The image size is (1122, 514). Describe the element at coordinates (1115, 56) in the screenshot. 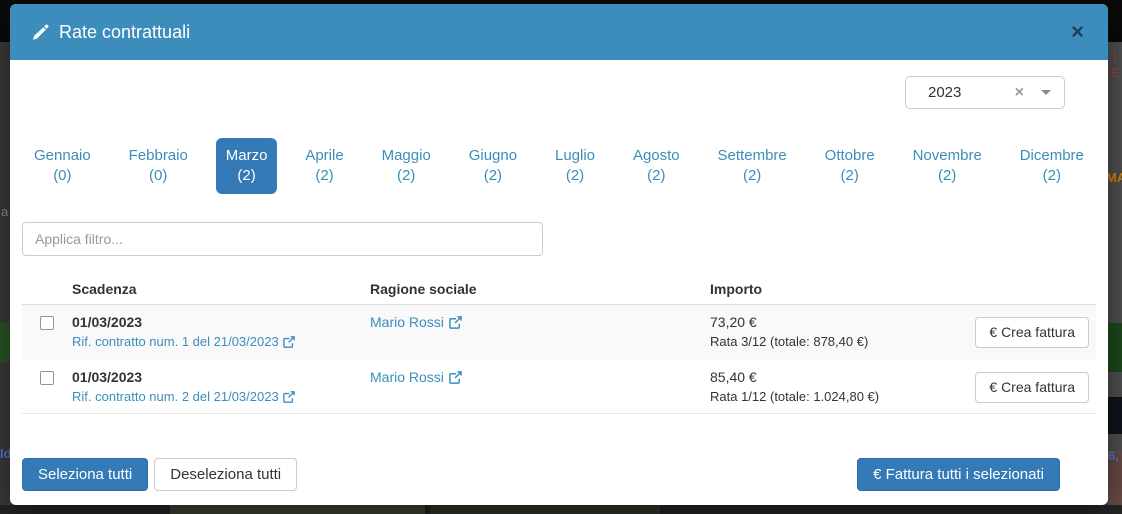

I see `backdrop-fragment: I` at that location.